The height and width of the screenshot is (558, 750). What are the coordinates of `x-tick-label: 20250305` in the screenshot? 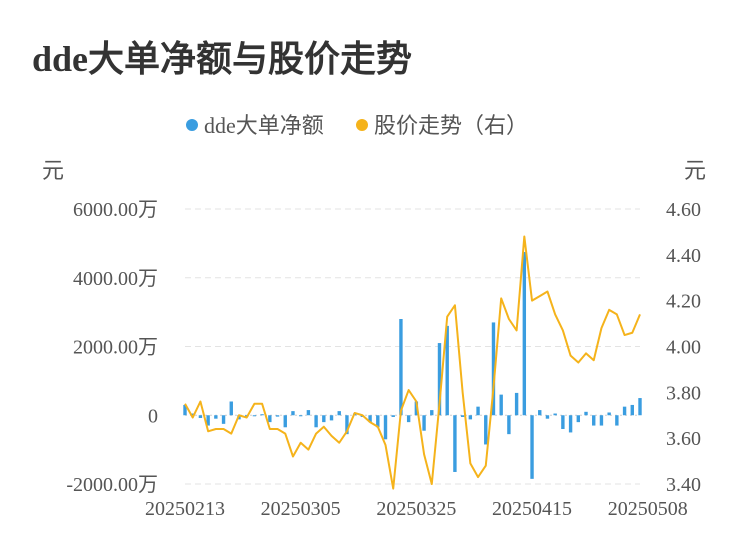 It's located at (301, 509).